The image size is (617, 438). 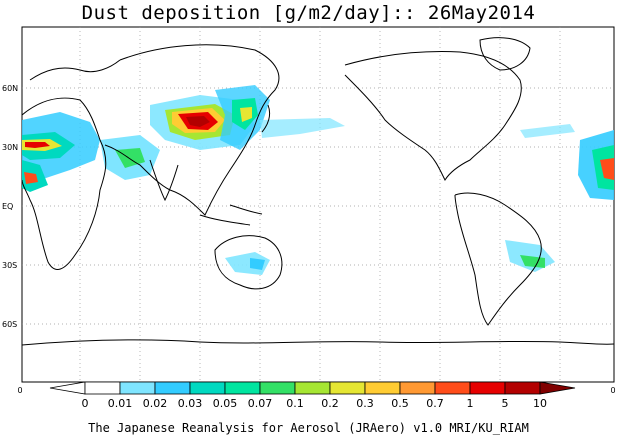 I want to click on colorbar-label: 1, so click(x=470, y=403).